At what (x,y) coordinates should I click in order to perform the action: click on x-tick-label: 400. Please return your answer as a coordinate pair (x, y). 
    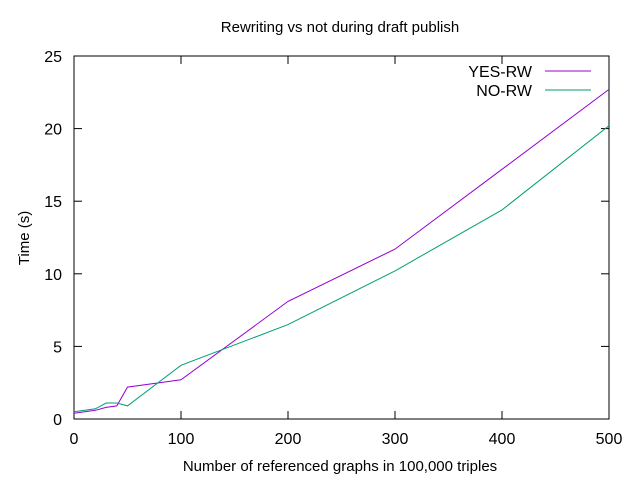
    Looking at the image, I should click on (502, 439).